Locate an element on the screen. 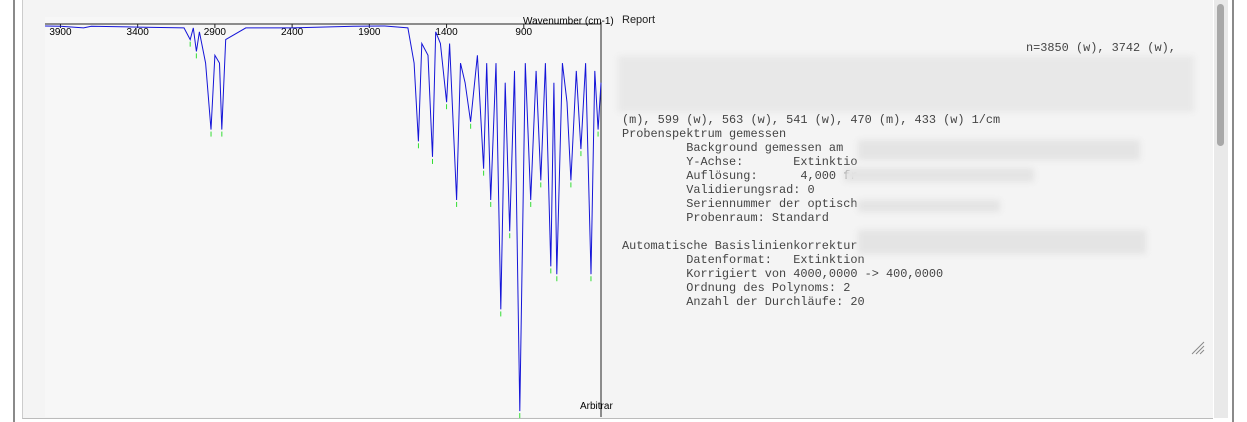 The height and width of the screenshot is (422, 1247). report-line: n=3850 (w), 3742 (w), is located at coordinates (1101, 48).